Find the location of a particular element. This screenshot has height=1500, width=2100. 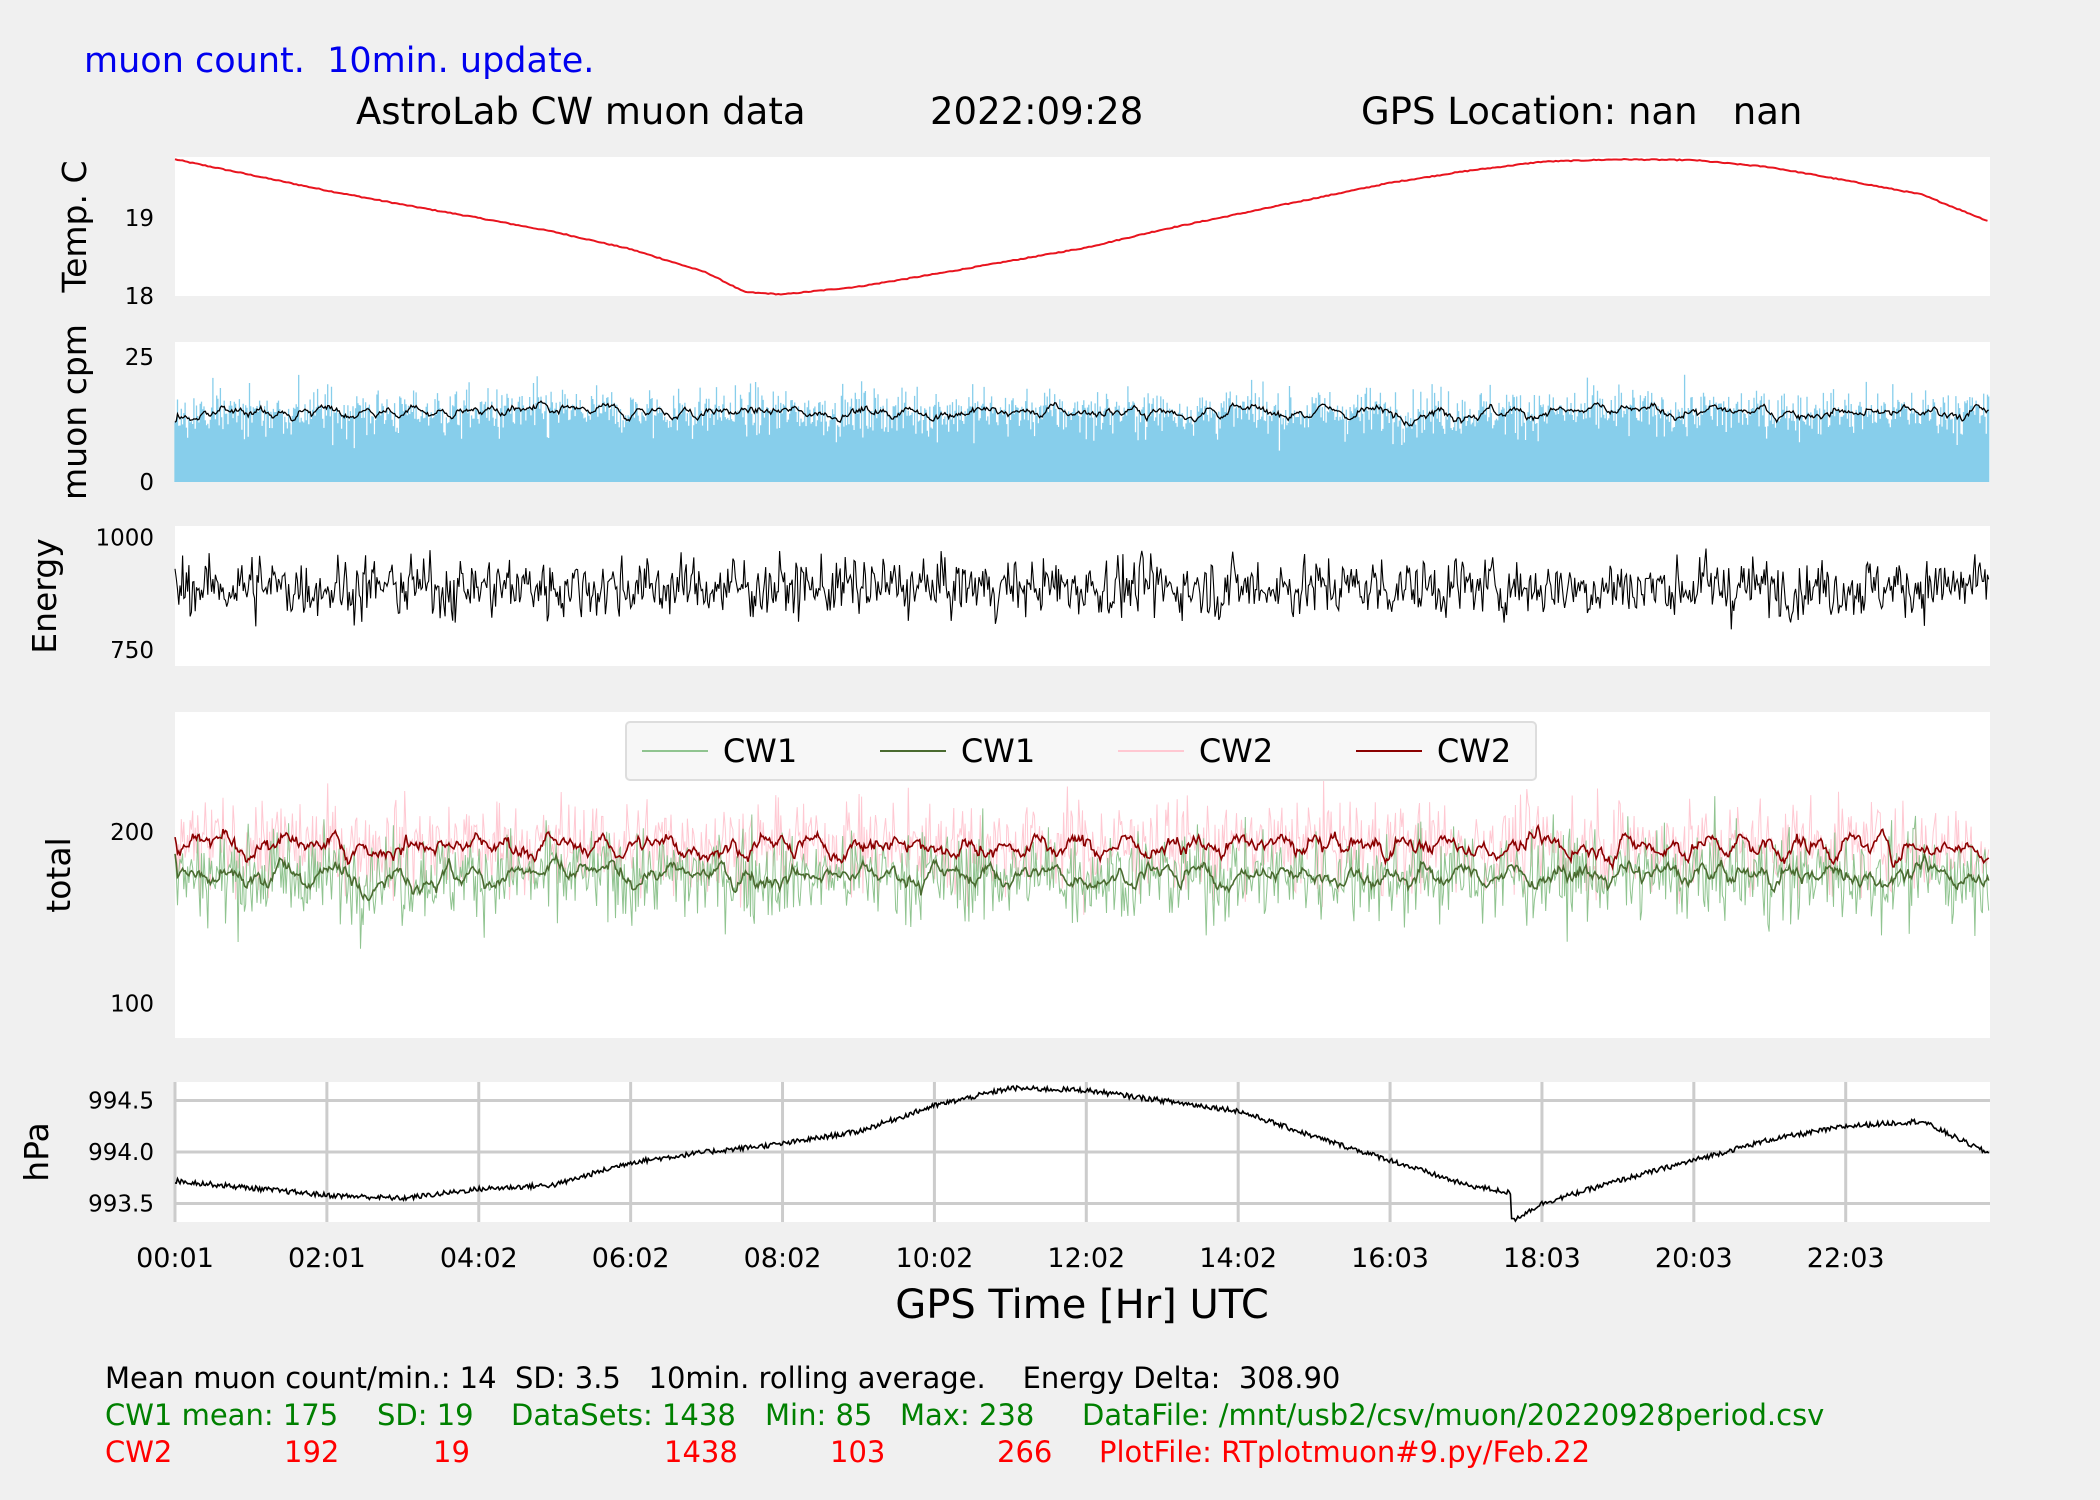

x-tick-label: 06:02 is located at coordinates (631, 1258).